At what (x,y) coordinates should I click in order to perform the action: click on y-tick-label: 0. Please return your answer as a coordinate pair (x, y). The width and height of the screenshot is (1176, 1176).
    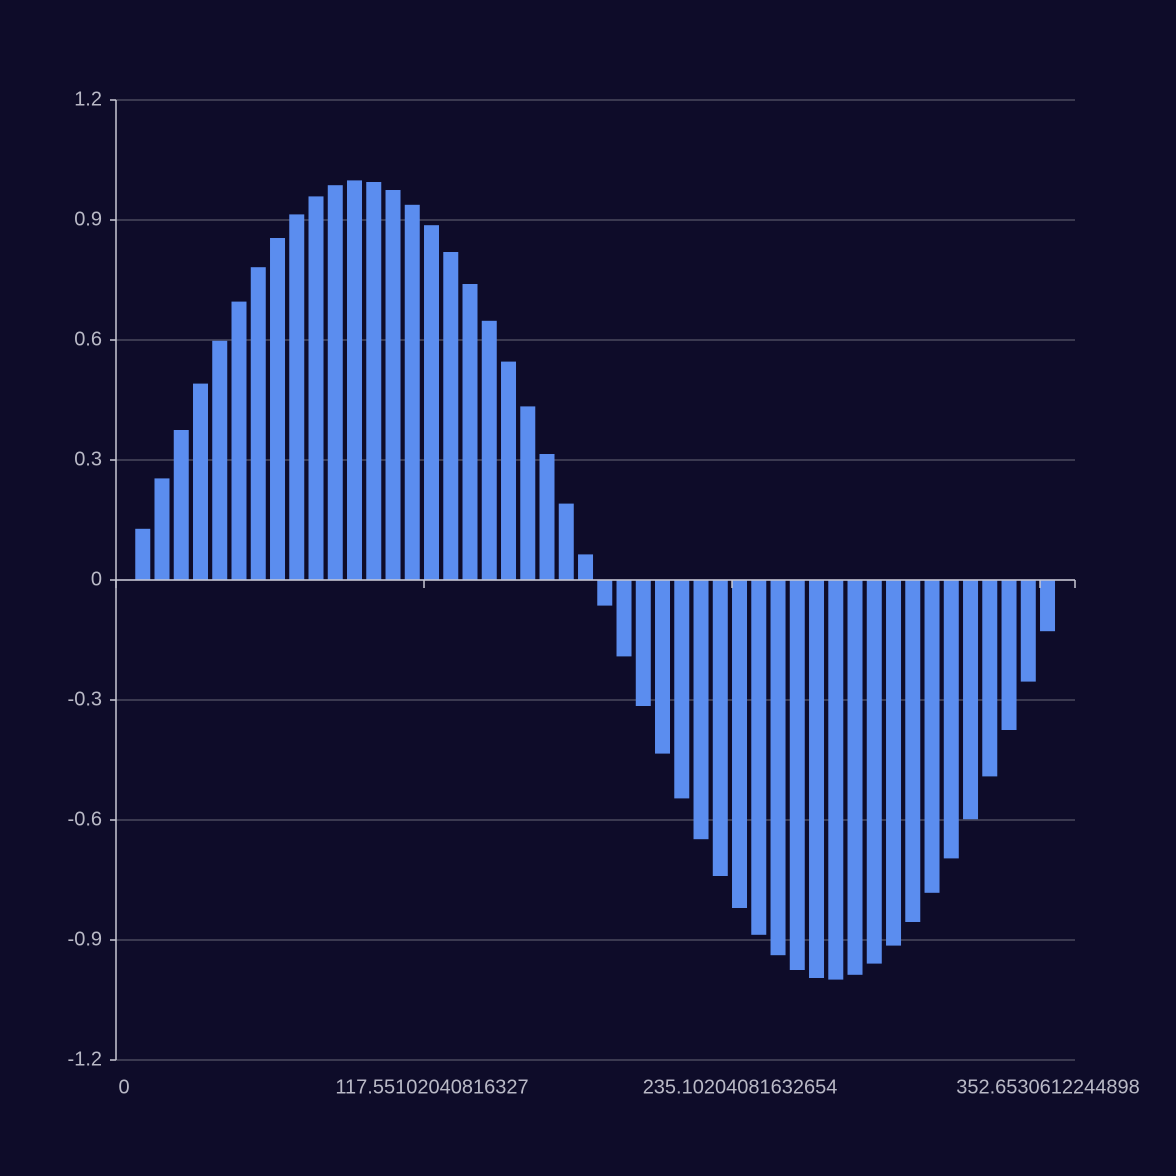
    Looking at the image, I should click on (96, 579).